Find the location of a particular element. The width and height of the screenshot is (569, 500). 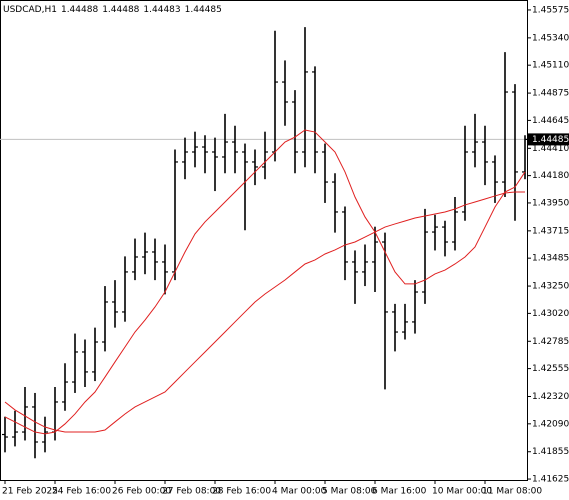

x-tick-label: 11 Mar 08:00 is located at coordinates (512, 492).